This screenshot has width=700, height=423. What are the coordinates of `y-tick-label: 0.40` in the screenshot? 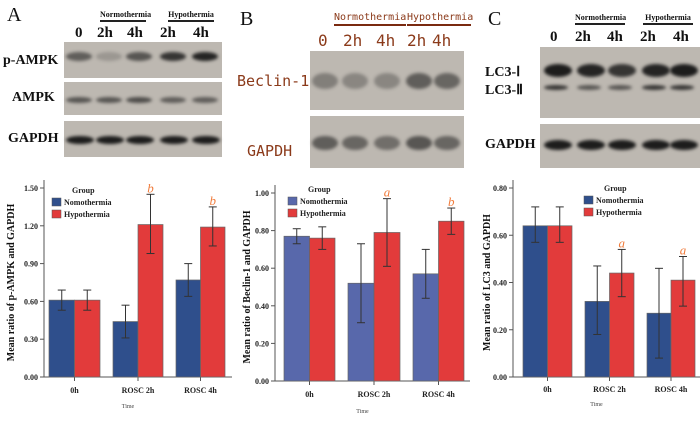 It's located at (500, 283).